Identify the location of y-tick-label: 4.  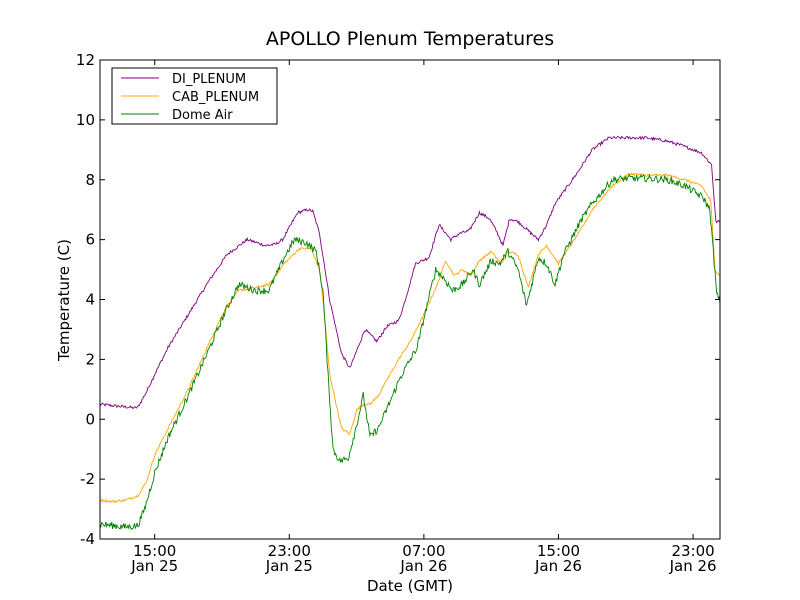
(90, 300).